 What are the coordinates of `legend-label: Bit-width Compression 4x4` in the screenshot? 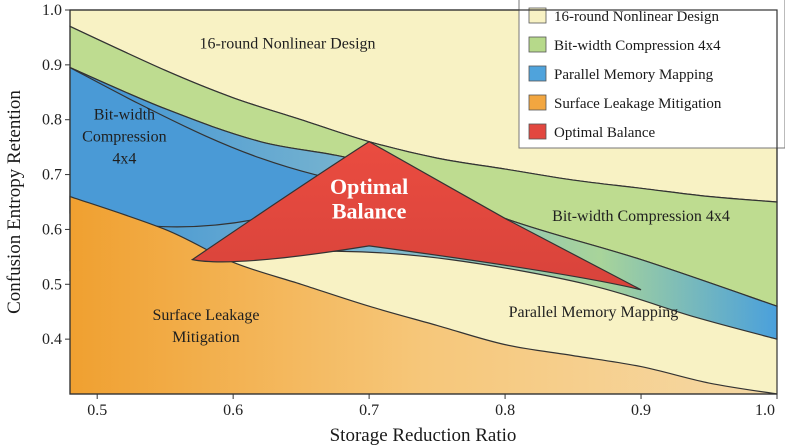 It's located at (637, 46).